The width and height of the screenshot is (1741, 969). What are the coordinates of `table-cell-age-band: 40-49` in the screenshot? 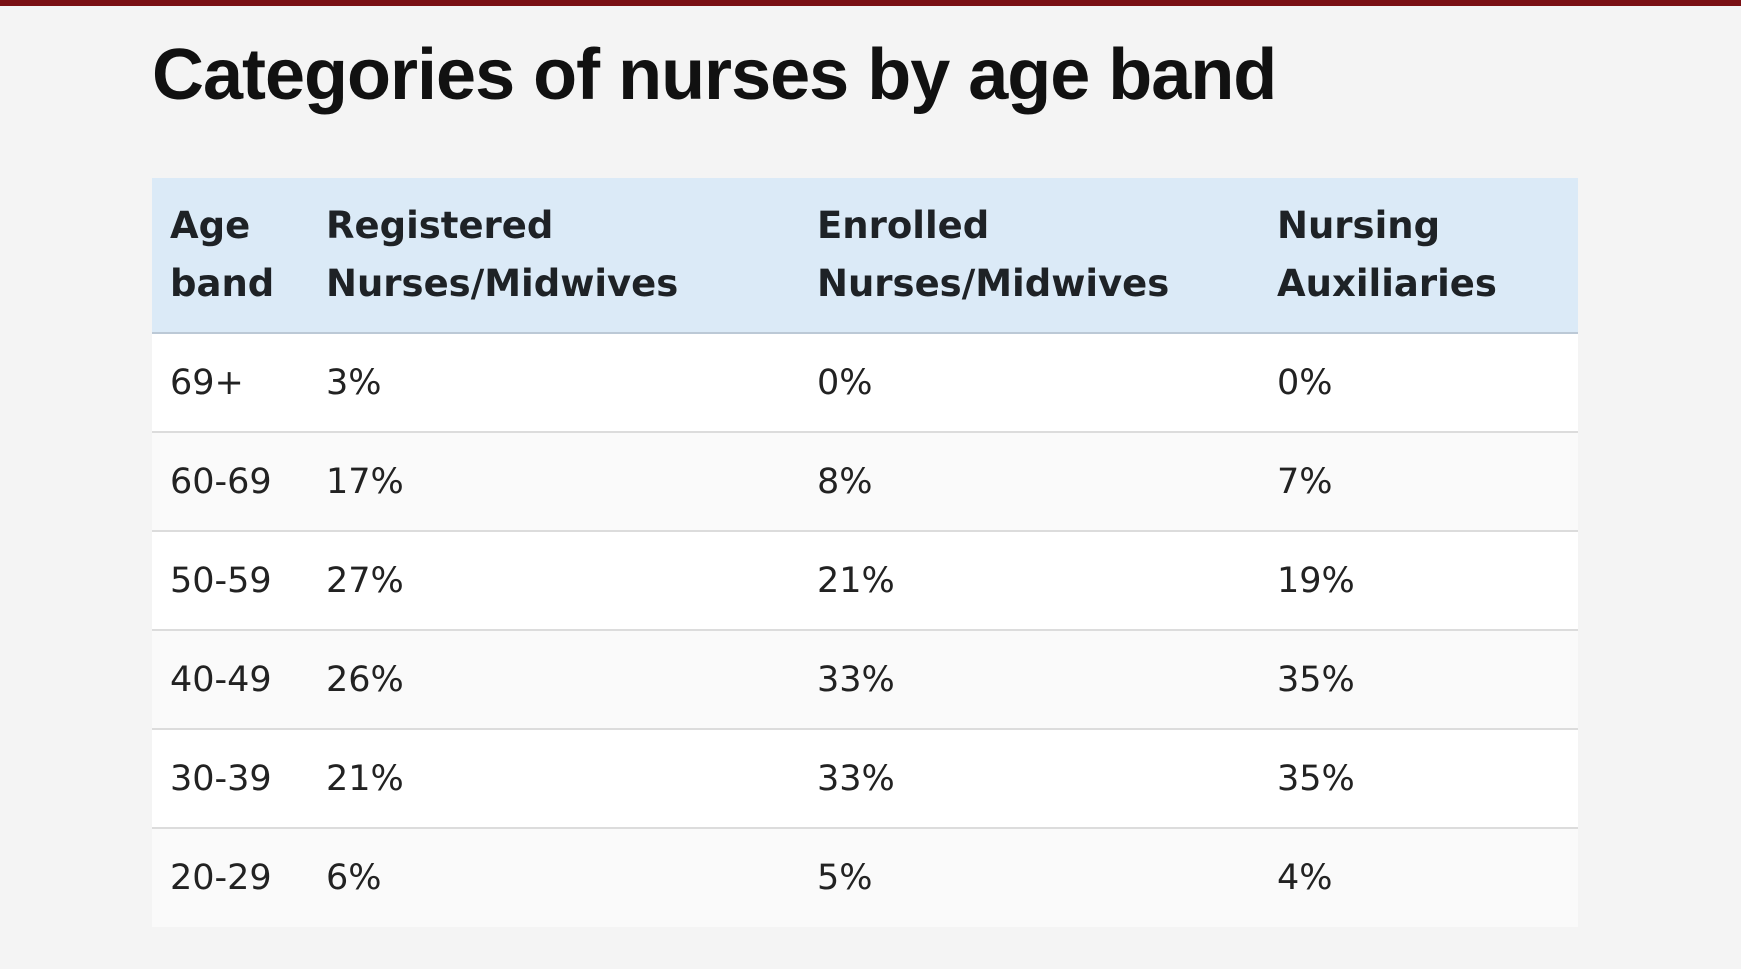 It's located at (230, 680).